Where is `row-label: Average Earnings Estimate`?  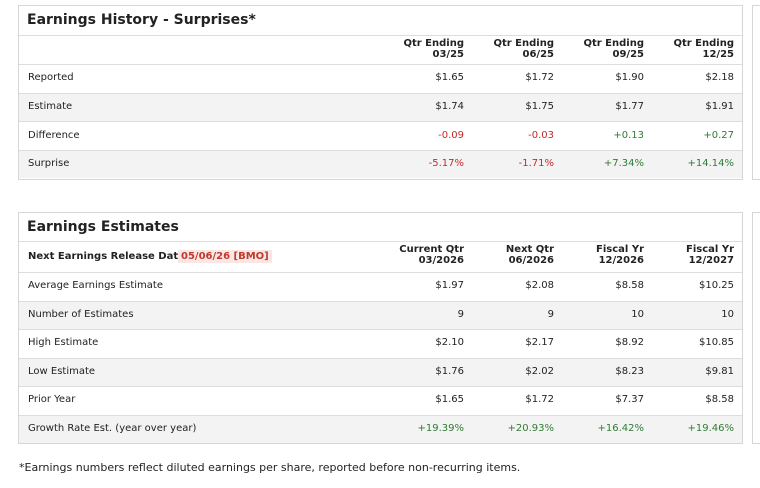
row-label: Average Earnings Estimate is located at coordinates (95, 286).